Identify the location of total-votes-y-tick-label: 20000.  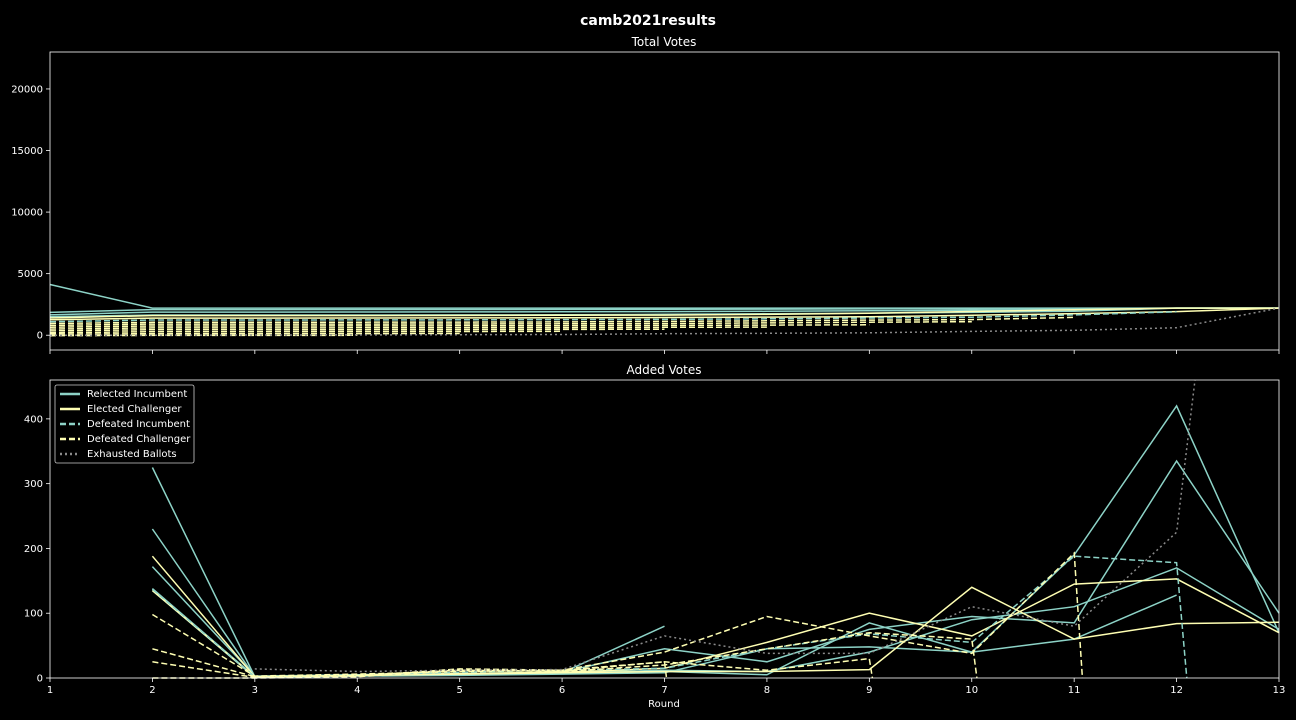
(27, 89).